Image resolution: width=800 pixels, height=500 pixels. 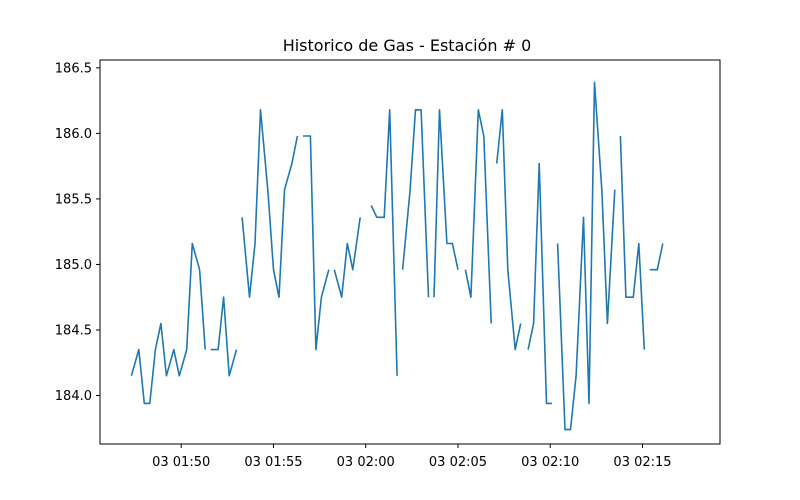 What do you see at coordinates (273, 462) in the screenshot?
I see `x-tick-label: 03 01:55` at bounding box center [273, 462].